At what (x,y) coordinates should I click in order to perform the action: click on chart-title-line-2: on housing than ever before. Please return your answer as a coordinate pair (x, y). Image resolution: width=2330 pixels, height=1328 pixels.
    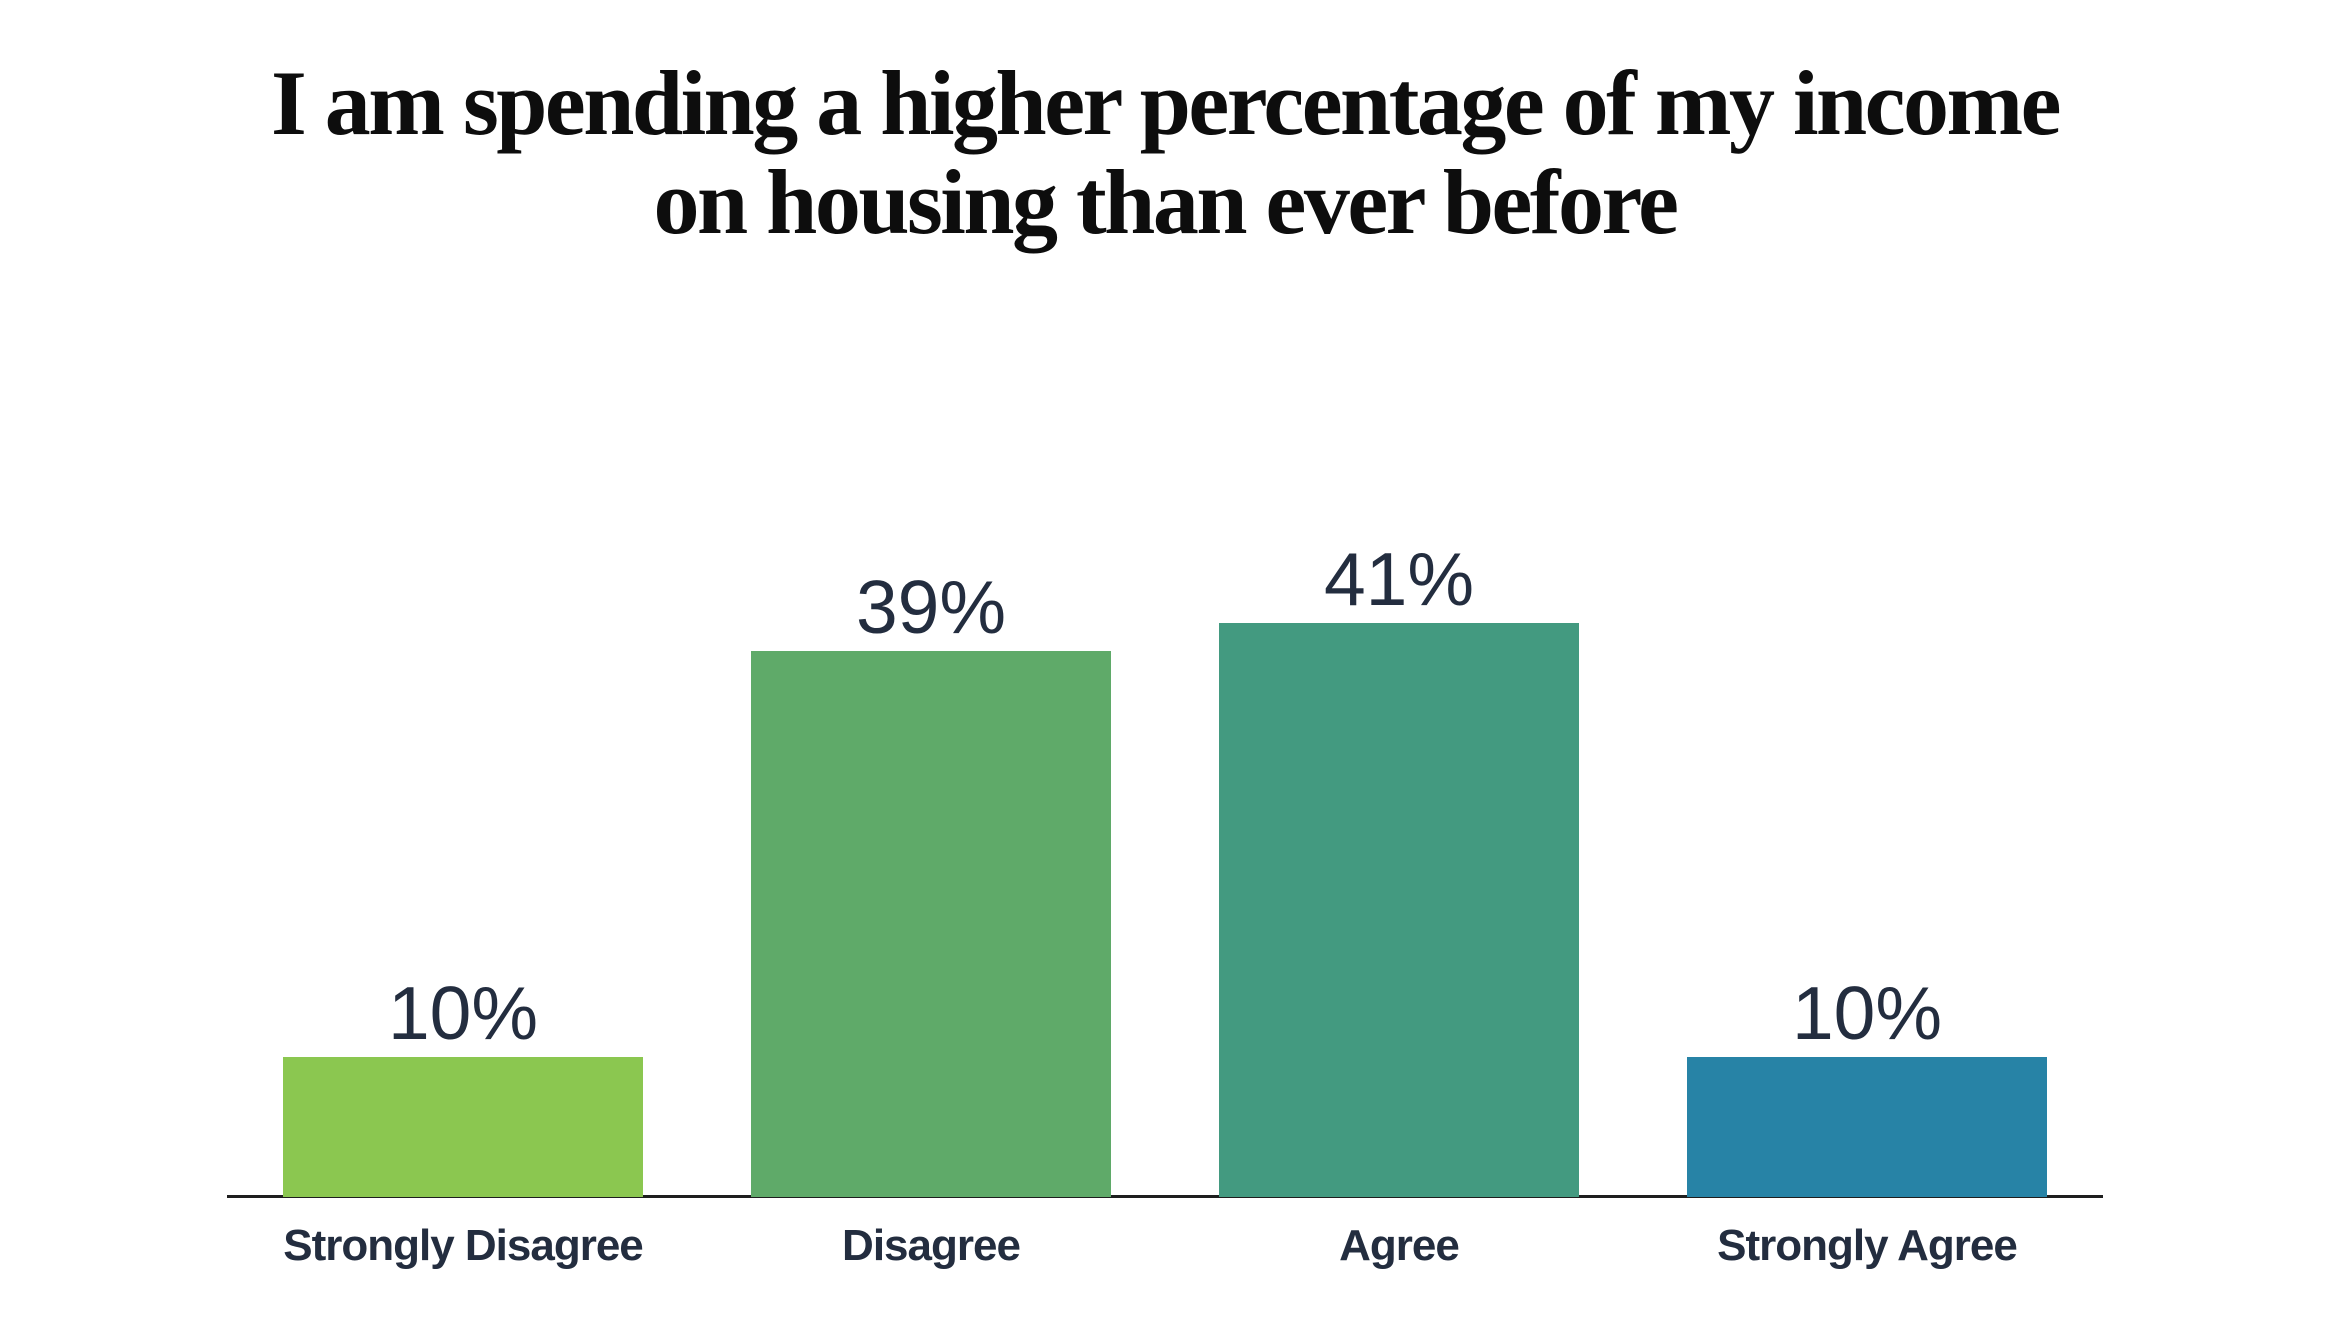
    Looking at the image, I should click on (1166, 202).